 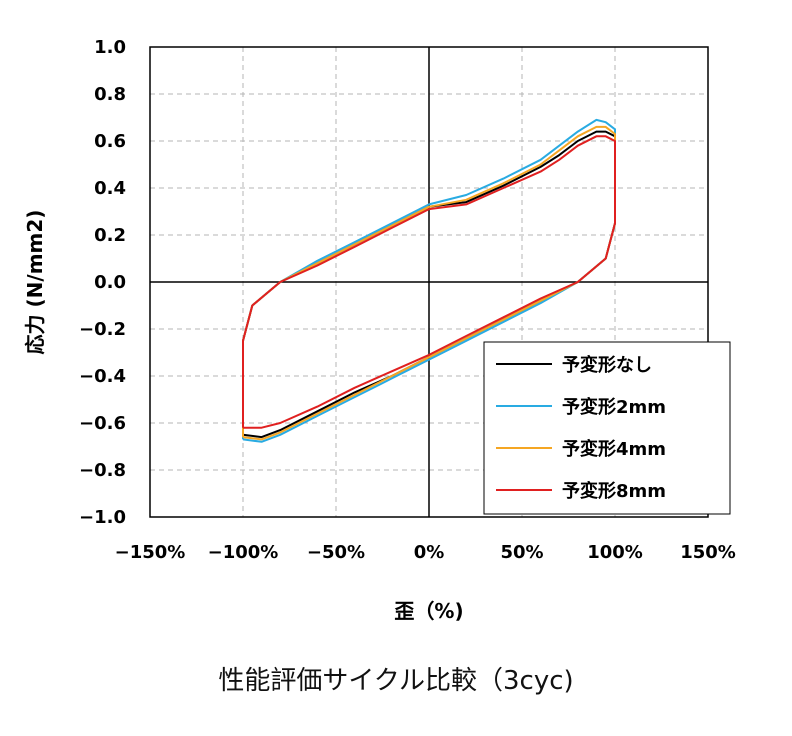 I want to click on y-tick-label: −0.4, so click(x=102, y=376).